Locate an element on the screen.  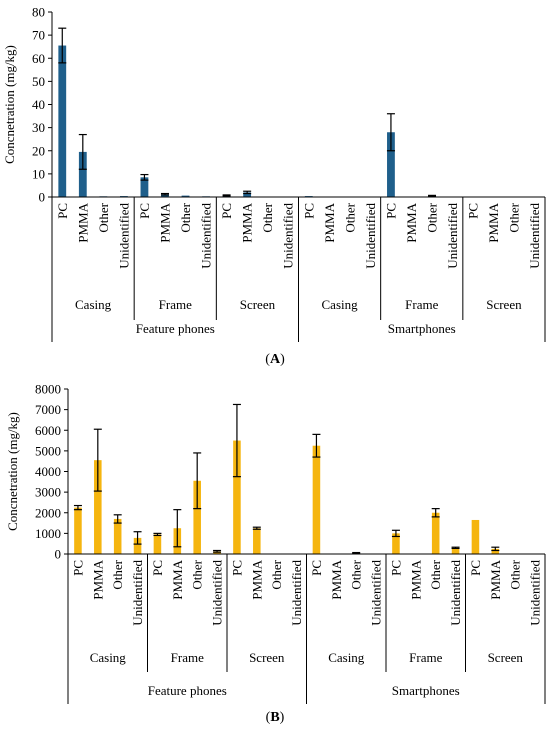
y-tick-label-a: 20 is located at coordinates (38, 150).